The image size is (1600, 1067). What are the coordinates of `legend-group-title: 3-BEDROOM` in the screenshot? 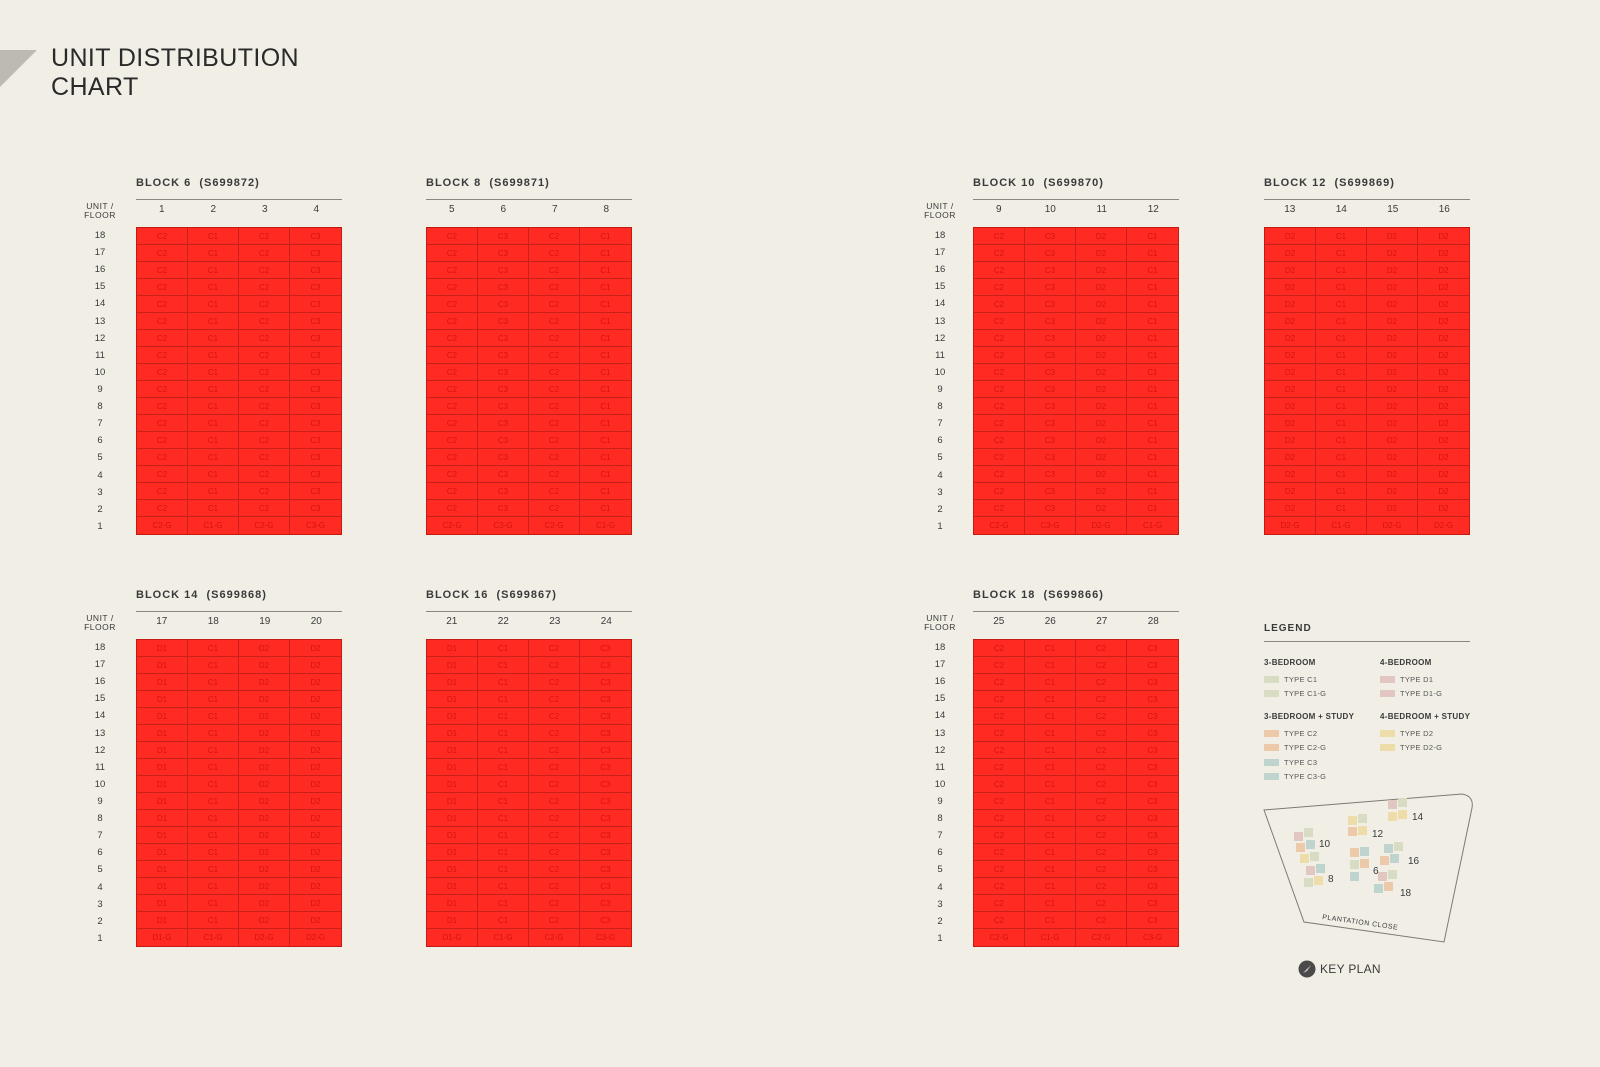 It's located at (1290, 662).